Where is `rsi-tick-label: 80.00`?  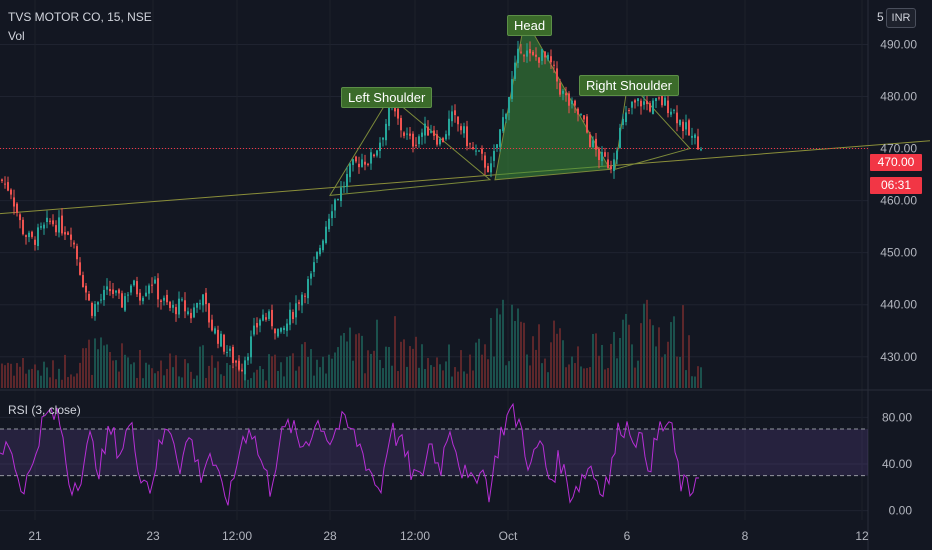
rsi-tick-label: 80.00 is located at coordinates (897, 417).